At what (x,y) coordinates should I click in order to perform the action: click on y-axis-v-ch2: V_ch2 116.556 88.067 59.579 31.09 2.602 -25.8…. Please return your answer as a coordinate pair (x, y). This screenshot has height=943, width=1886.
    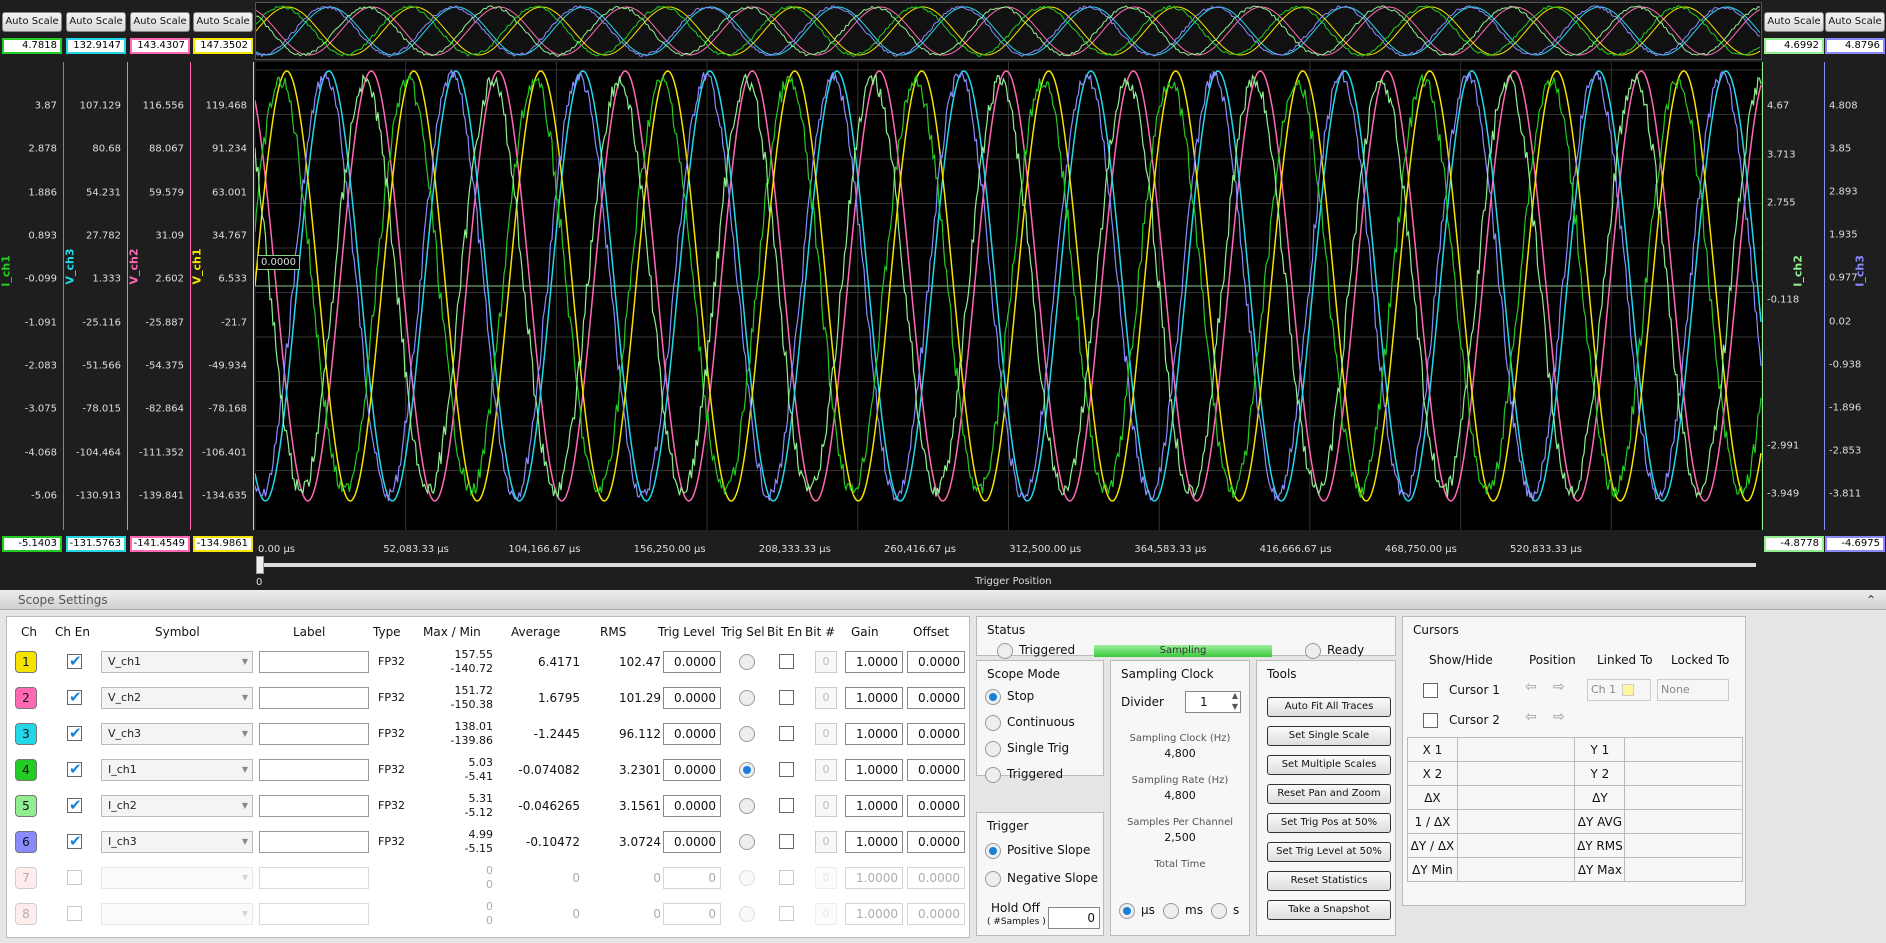
    Looking at the image, I should click on (159, 296).